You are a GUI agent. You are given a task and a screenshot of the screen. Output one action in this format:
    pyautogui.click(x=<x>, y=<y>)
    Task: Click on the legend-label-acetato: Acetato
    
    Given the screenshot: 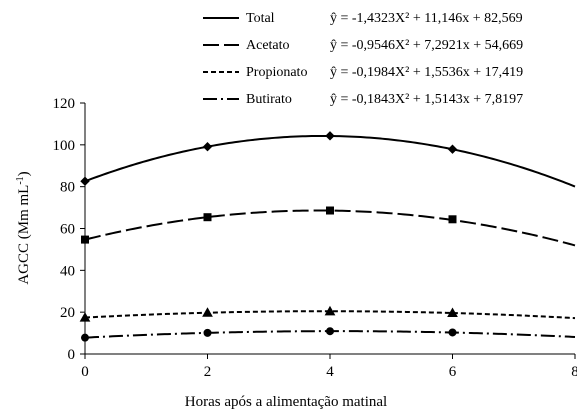 What is the action you would take?
    pyautogui.click(x=268, y=45)
    